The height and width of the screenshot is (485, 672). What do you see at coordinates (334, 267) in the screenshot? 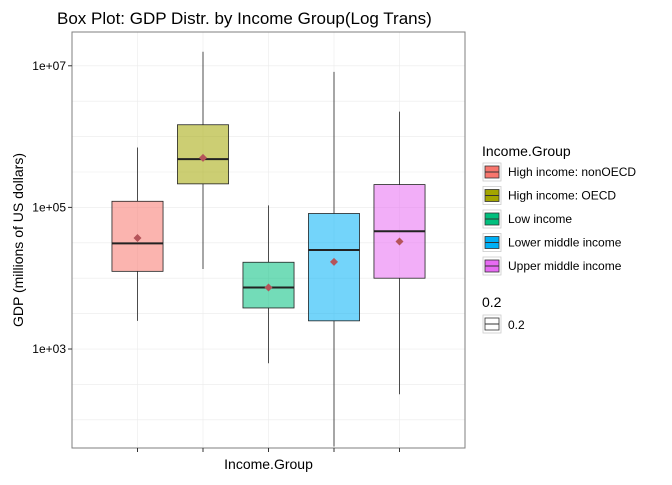
I see `box-iqr` at bounding box center [334, 267].